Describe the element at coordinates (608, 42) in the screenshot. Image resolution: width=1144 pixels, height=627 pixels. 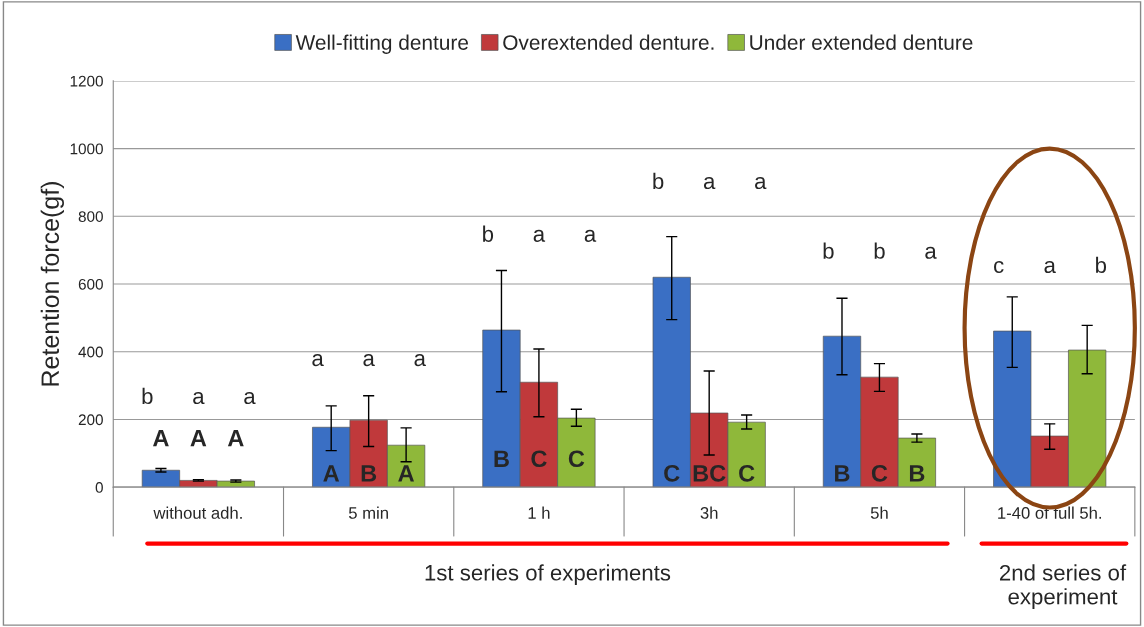
I see `legend-label: Overextended denture.` at that location.